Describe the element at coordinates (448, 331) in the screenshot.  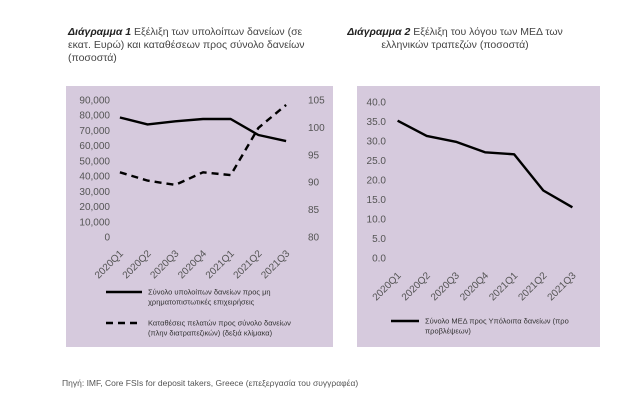
I see `chart2-legend-1-label: προβλέψεων)` at that location.